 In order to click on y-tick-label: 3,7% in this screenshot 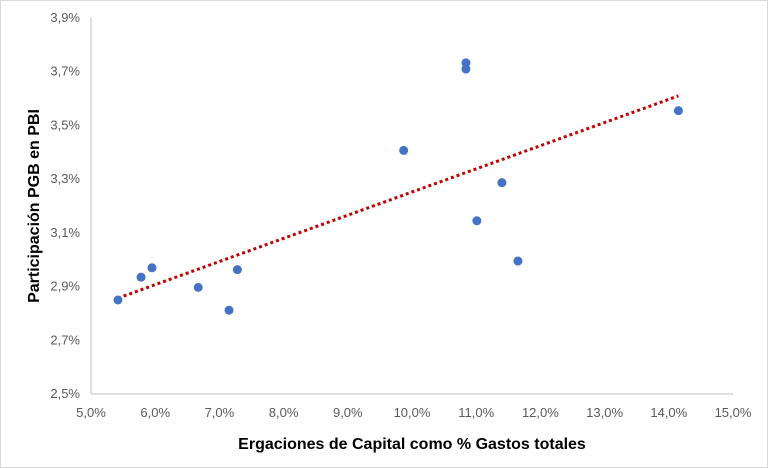, I will do `click(65, 71)`.